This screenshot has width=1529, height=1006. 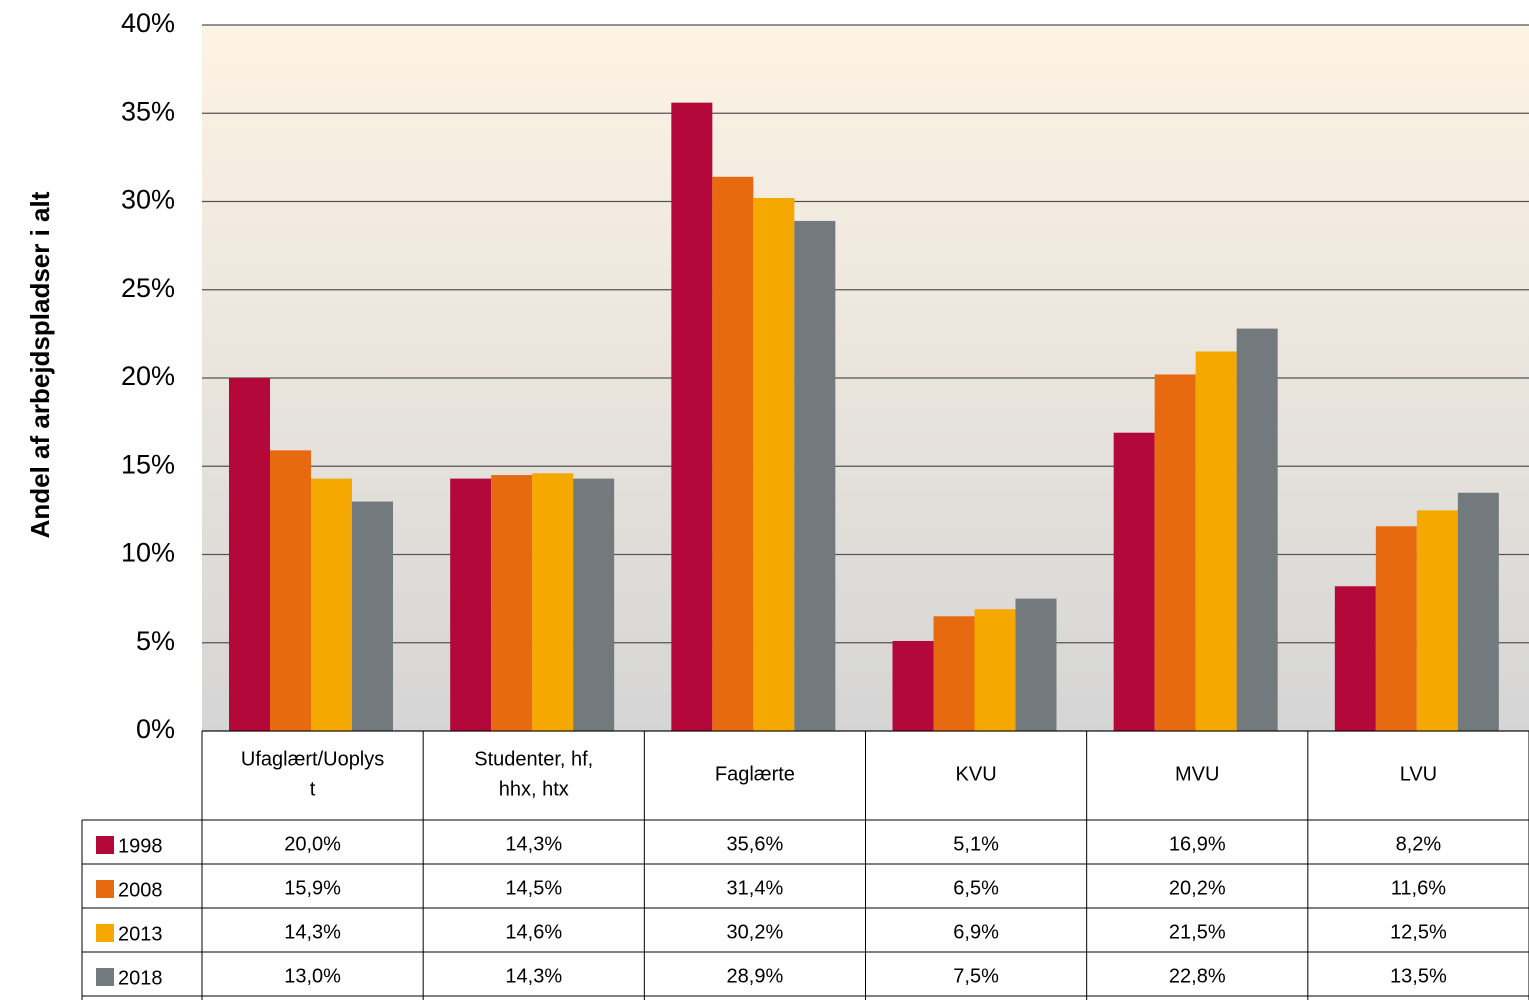 What do you see at coordinates (155, 641) in the screenshot?
I see `y-tick-label: 5%` at bounding box center [155, 641].